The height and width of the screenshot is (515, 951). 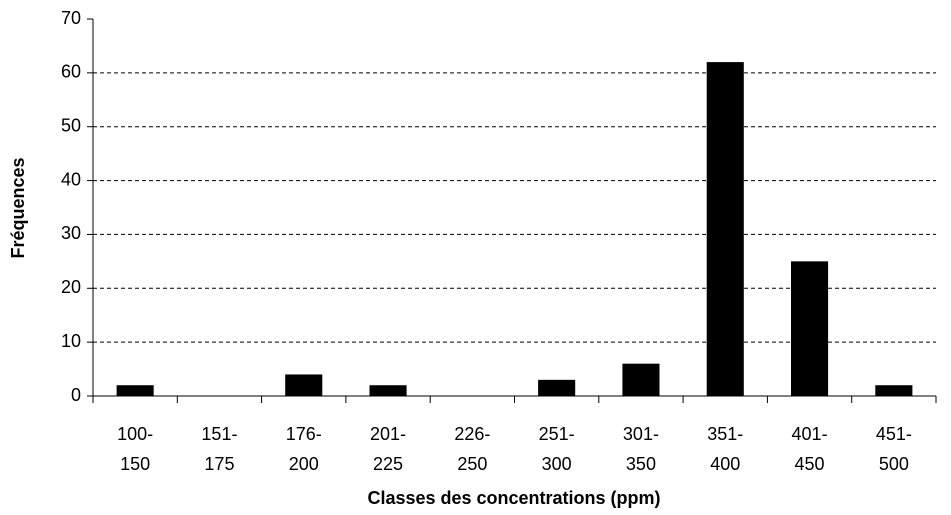 I want to click on y-tick-label: 60, so click(x=71, y=72).